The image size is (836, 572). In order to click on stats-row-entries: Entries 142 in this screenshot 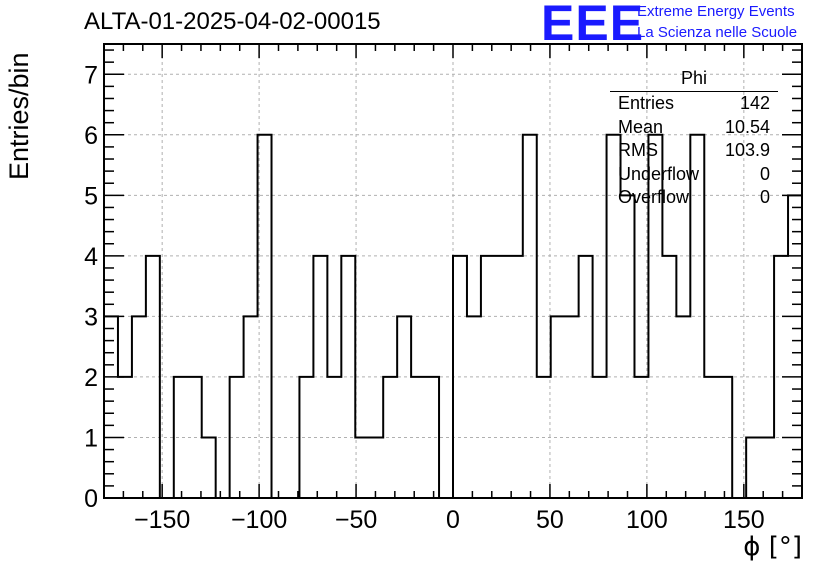, I will do `click(694, 104)`.